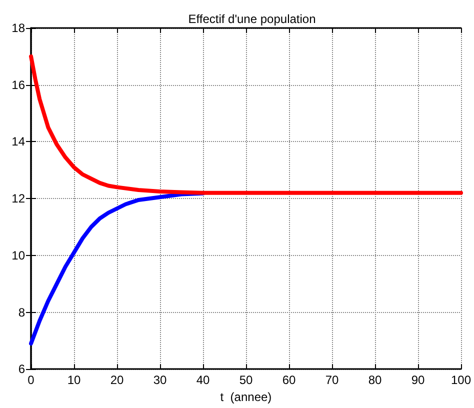 The image size is (474, 408). What do you see at coordinates (19, 141) in the screenshot?
I see `y-tick-label: 14` at bounding box center [19, 141].